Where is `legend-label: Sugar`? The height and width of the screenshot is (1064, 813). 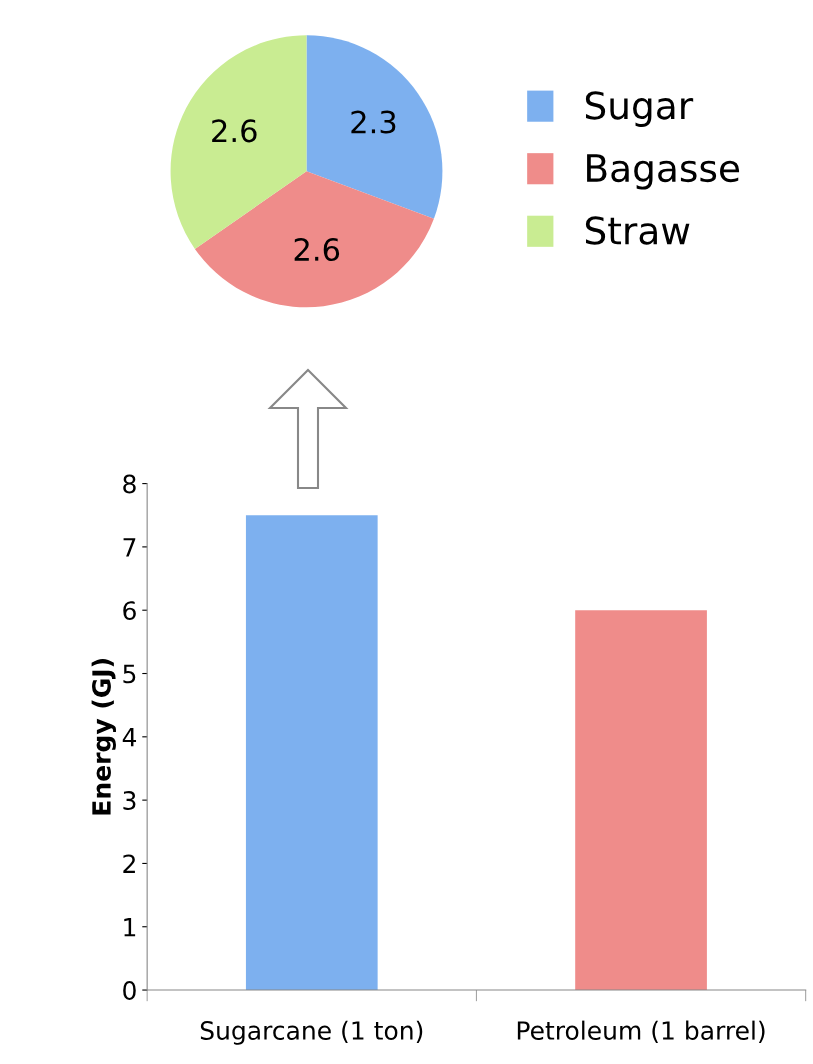
legend-label: Sugar is located at coordinates (639, 109).